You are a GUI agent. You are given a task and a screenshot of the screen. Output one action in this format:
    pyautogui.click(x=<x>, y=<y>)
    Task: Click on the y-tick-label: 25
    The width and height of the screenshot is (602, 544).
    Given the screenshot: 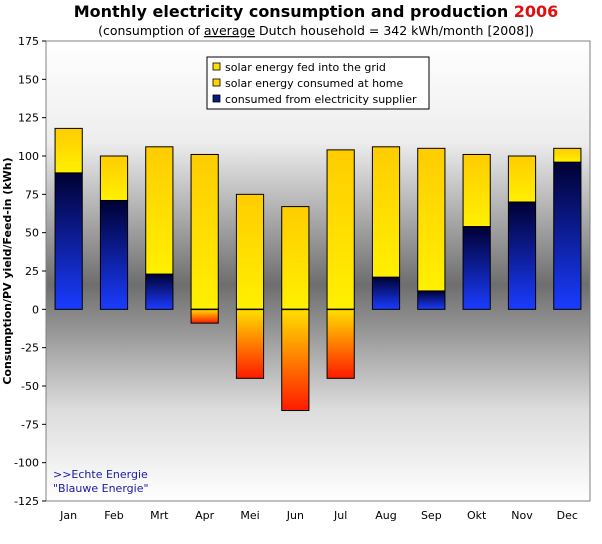 What is the action you would take?
    pyautogui.click(x=32, y=271)
    